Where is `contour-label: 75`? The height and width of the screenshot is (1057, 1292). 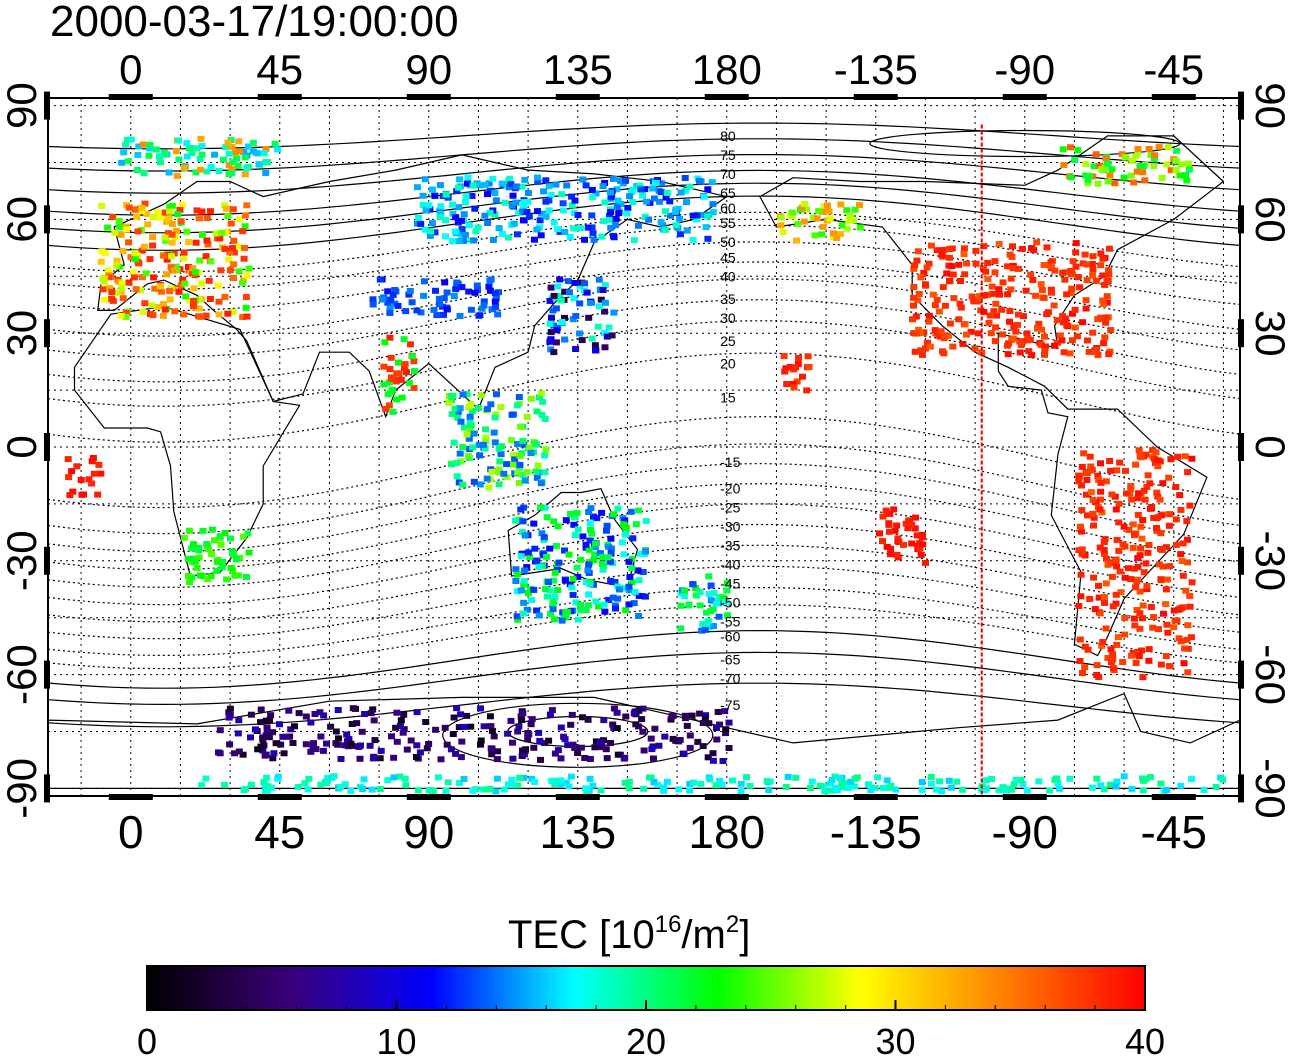 contour-label: 75 is located at coordinates (728, 155).